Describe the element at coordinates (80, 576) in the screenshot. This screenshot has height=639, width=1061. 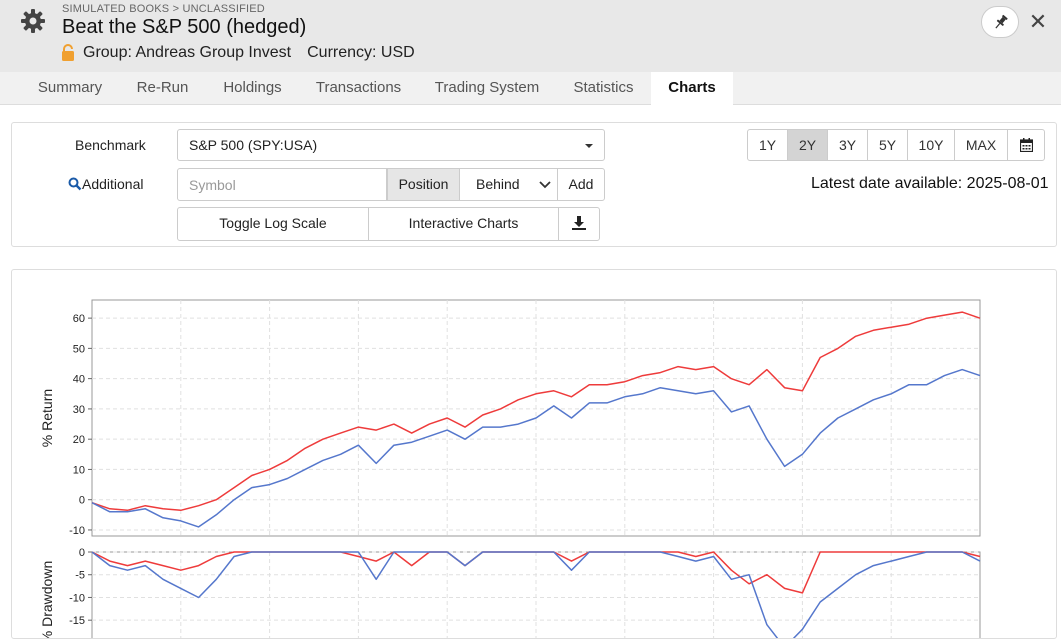
I see `y-tick-label: -5` at that location.